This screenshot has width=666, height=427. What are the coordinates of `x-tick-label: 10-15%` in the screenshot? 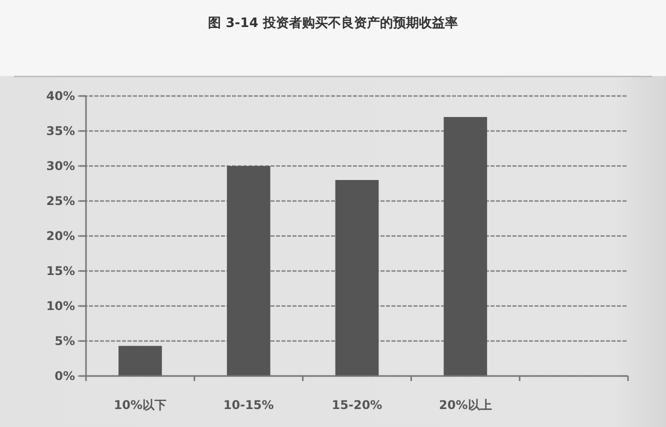 It's located at (248, 405).